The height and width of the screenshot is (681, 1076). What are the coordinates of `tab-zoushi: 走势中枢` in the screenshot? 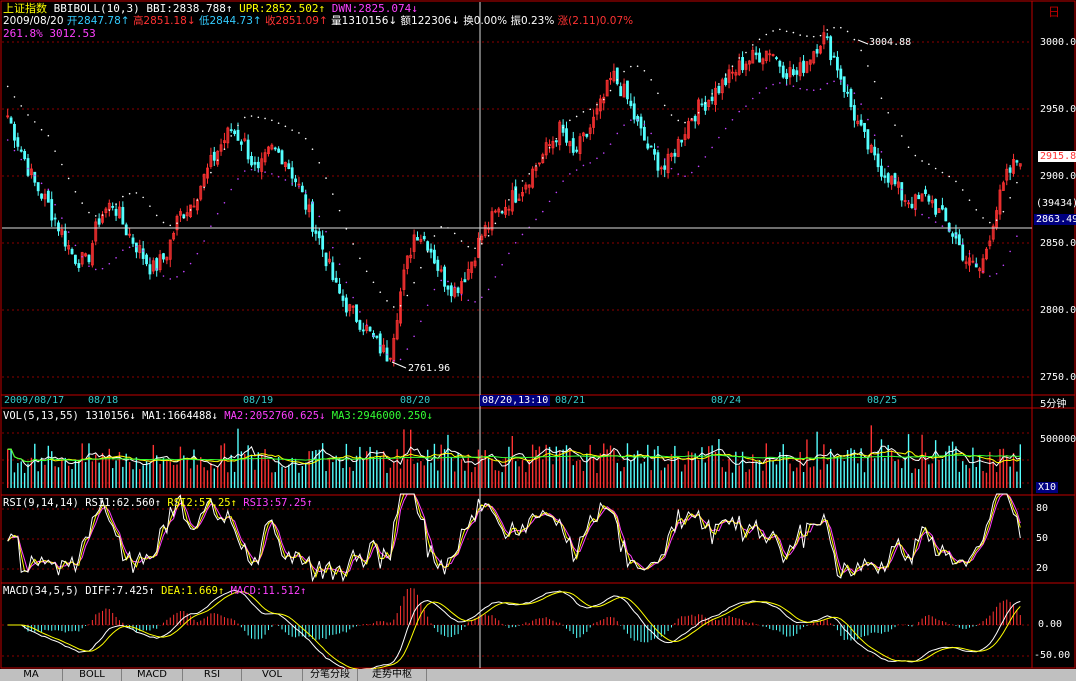 It's located at (392, 675).